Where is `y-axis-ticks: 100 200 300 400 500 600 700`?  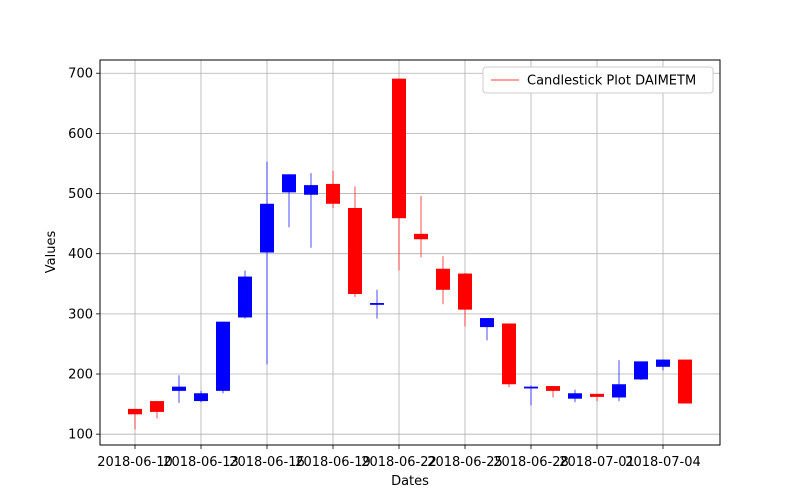 y-axis-ticks: 100 200 300 400 500 600 700 is located at coordinates (84, 255).